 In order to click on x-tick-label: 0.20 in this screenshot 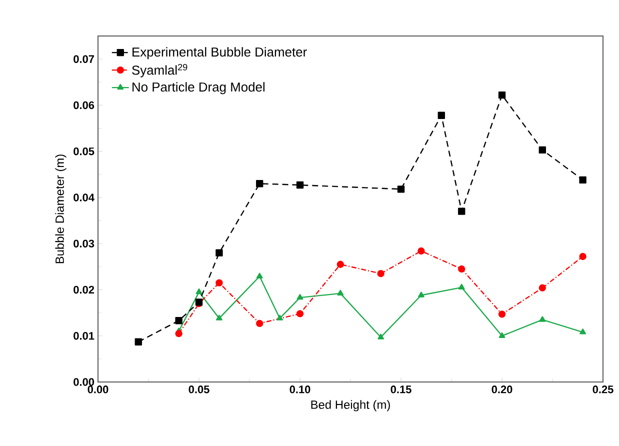, I will do `click(502, 390)`.